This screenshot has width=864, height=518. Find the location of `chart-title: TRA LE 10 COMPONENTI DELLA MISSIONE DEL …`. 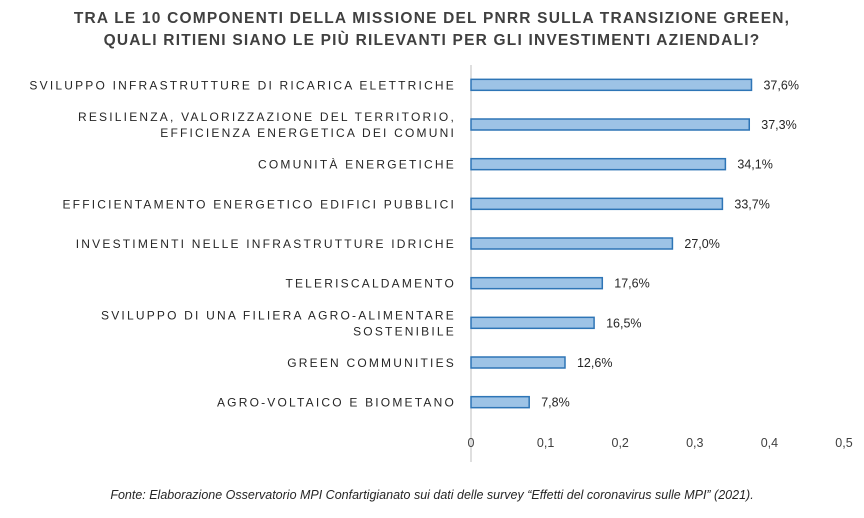

chart-title: TRA LE 10 COMPONENTI DELLA MISSIONE DEL … is located at coordinates (432, 30).